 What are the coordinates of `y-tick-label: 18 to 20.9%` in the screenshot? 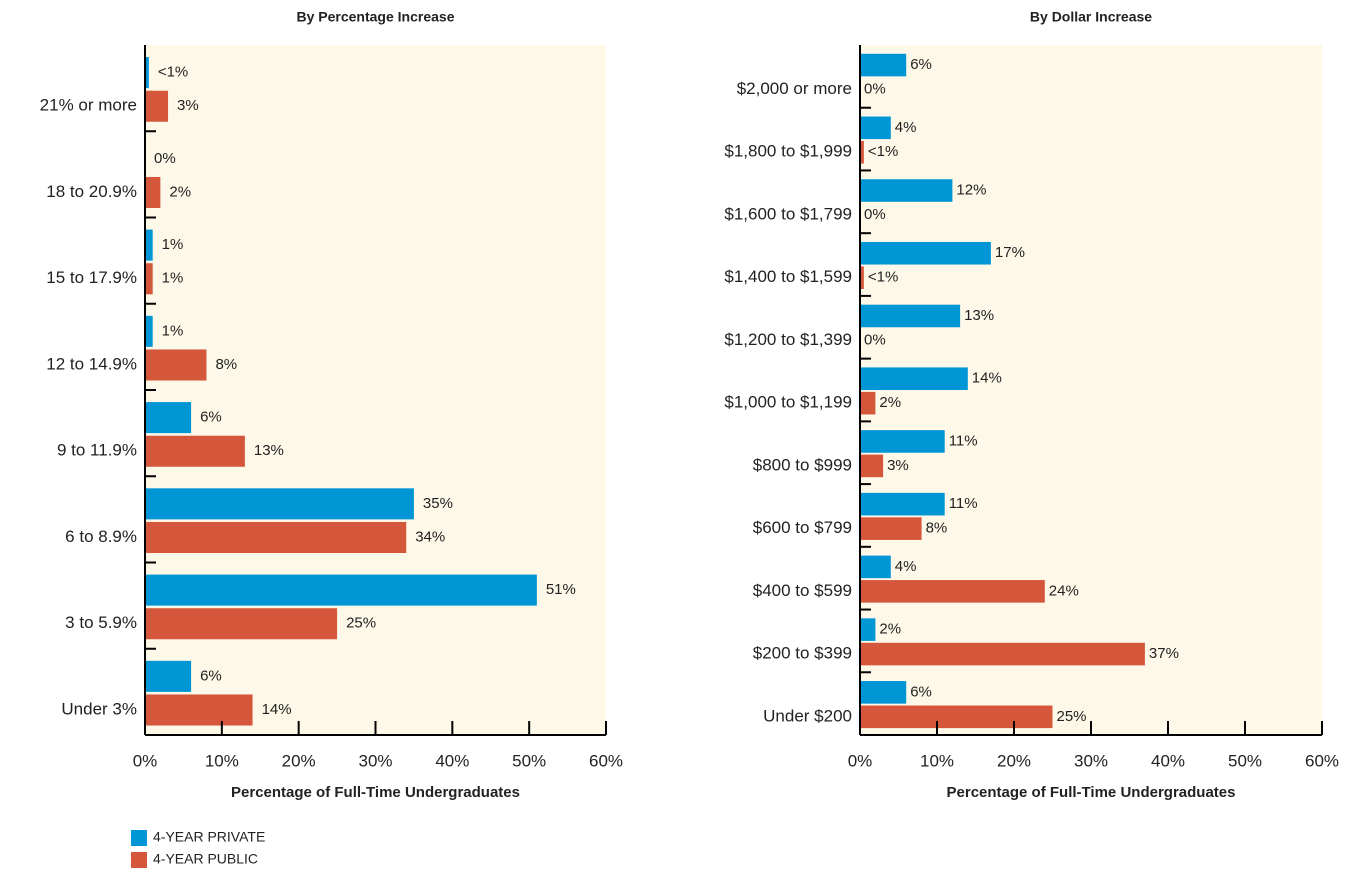 It's located at (91, 191).